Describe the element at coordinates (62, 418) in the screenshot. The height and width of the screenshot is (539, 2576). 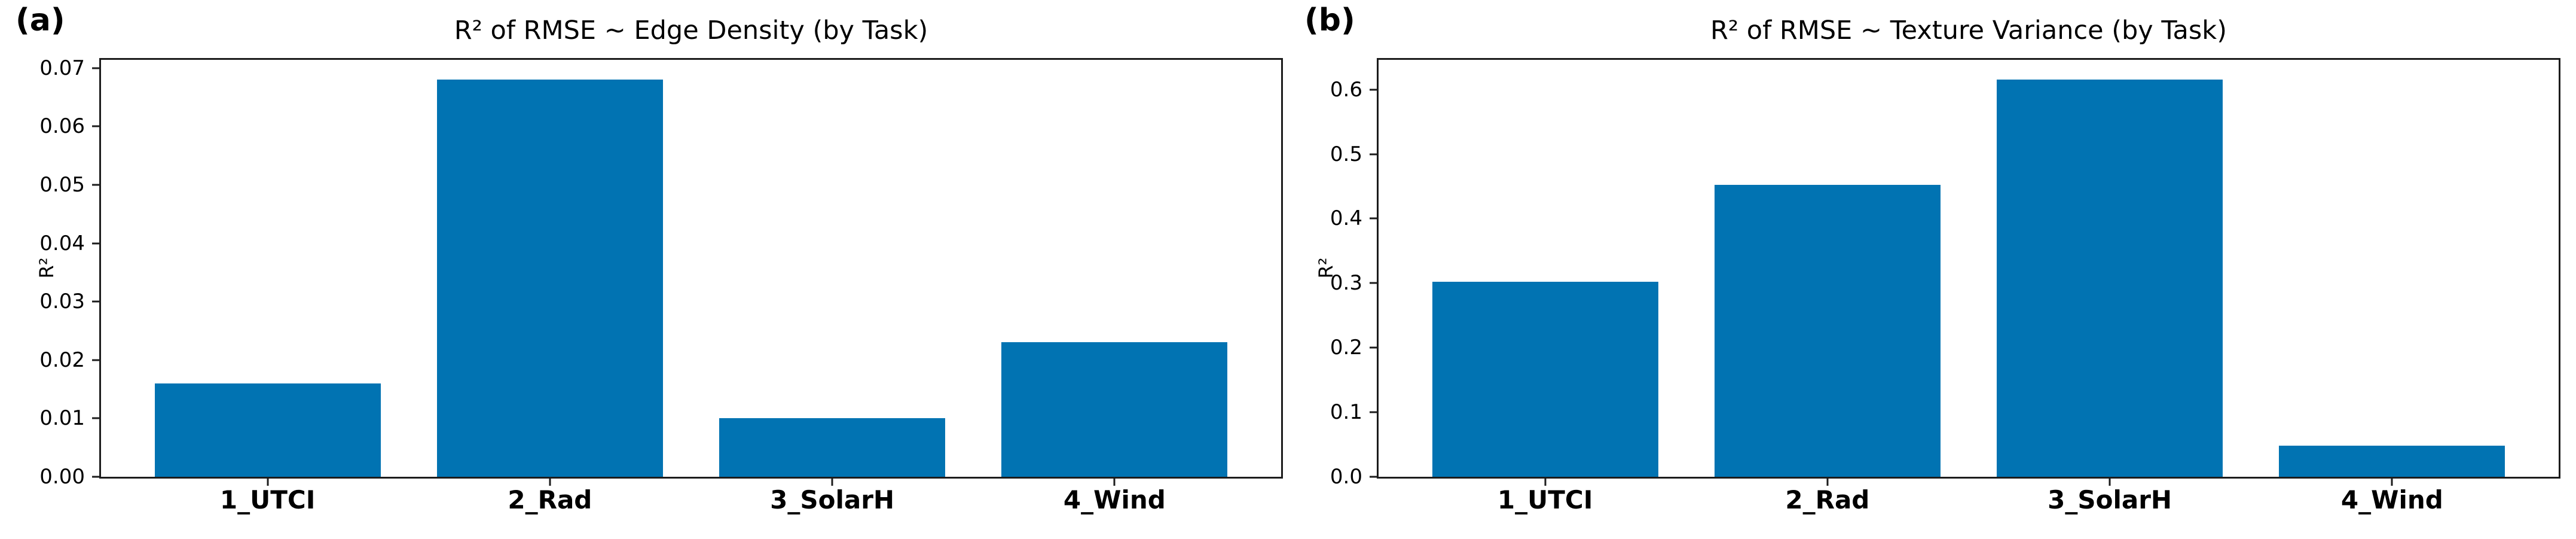
I see `y-tick-label: 0.01` at that location.